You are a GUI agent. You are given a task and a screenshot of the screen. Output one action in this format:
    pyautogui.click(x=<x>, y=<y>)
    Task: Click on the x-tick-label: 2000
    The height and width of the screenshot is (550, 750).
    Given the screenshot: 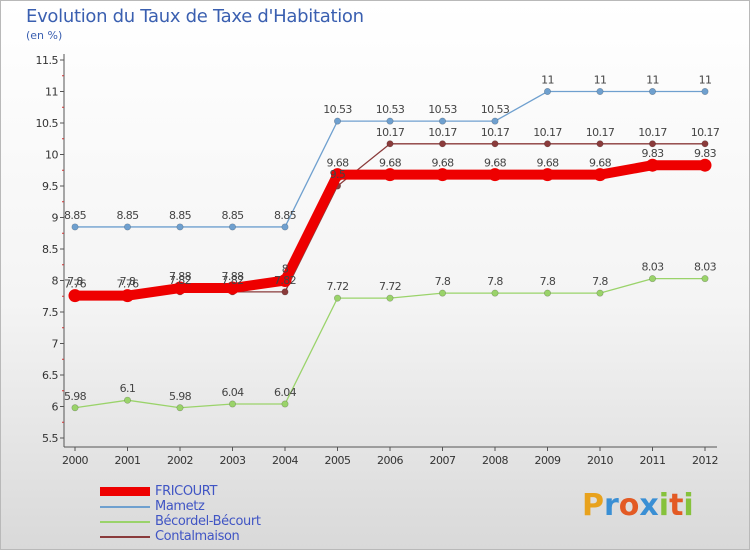 What is the action you would take?
    pyautogui.click(x=75, y=460)
    